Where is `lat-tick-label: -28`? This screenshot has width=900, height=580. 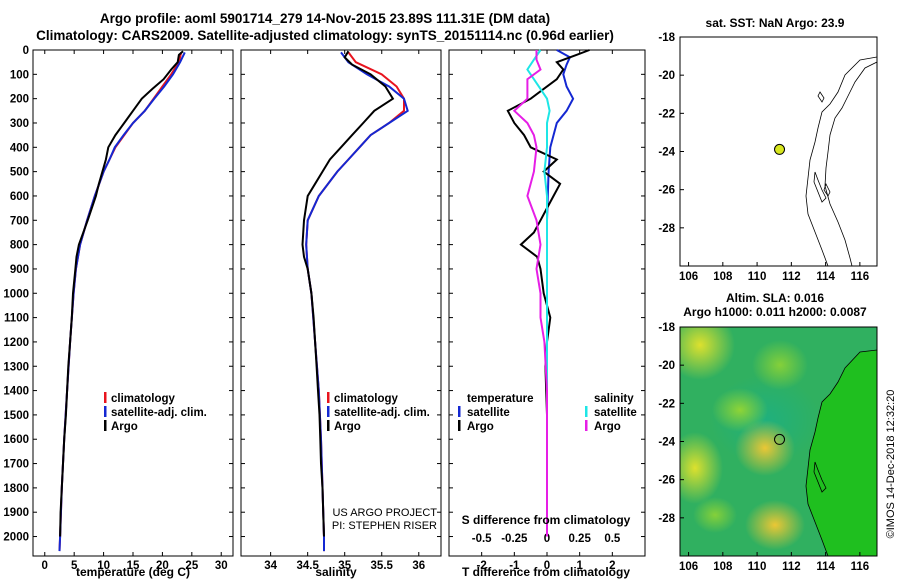 lat-tick-label: -28 is located at coordinates (666, 229).